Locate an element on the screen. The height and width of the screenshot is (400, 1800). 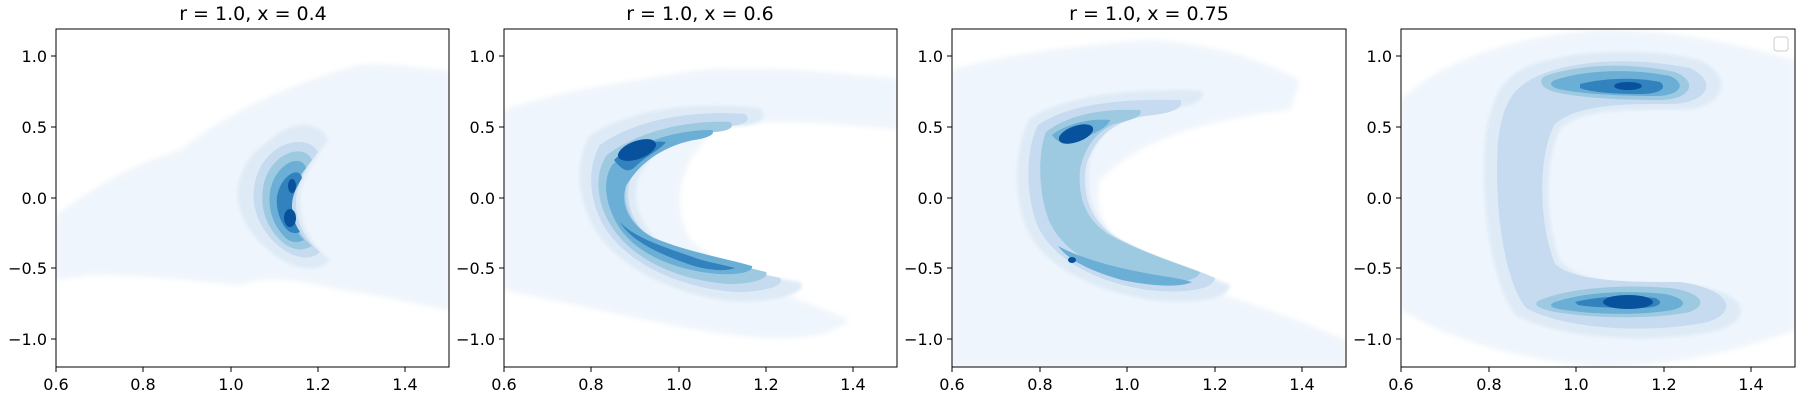
subplot-1-yticks: 1.0 0.5 0.0 −0.5 −1.0 is located at coordinates (32, 198).